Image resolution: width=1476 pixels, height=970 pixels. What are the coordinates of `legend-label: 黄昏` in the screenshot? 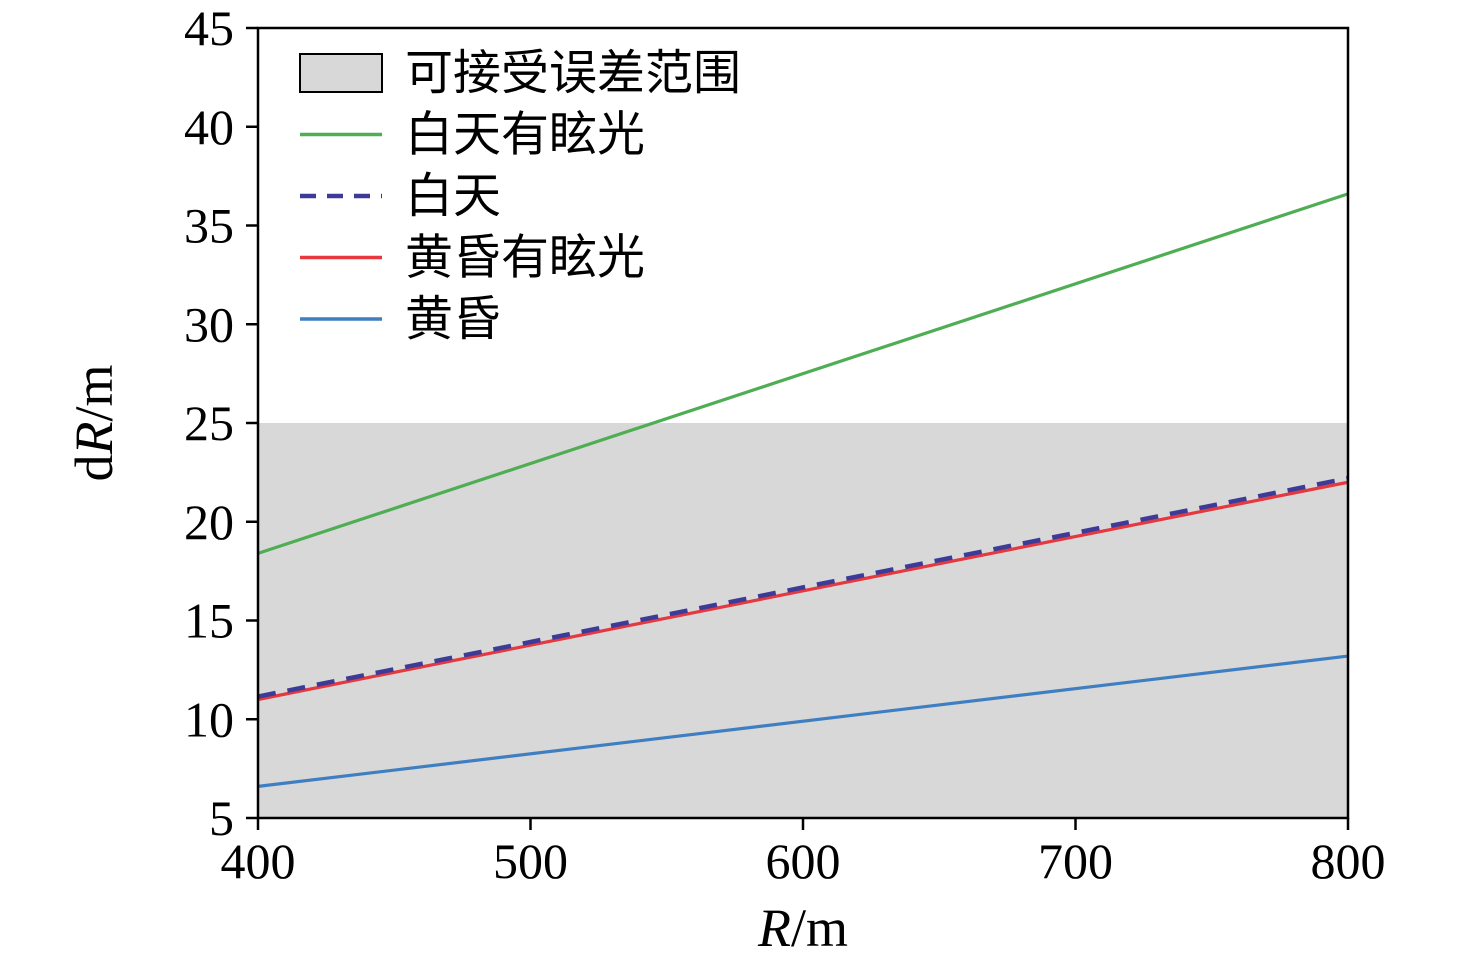 It's located at (453, 319).